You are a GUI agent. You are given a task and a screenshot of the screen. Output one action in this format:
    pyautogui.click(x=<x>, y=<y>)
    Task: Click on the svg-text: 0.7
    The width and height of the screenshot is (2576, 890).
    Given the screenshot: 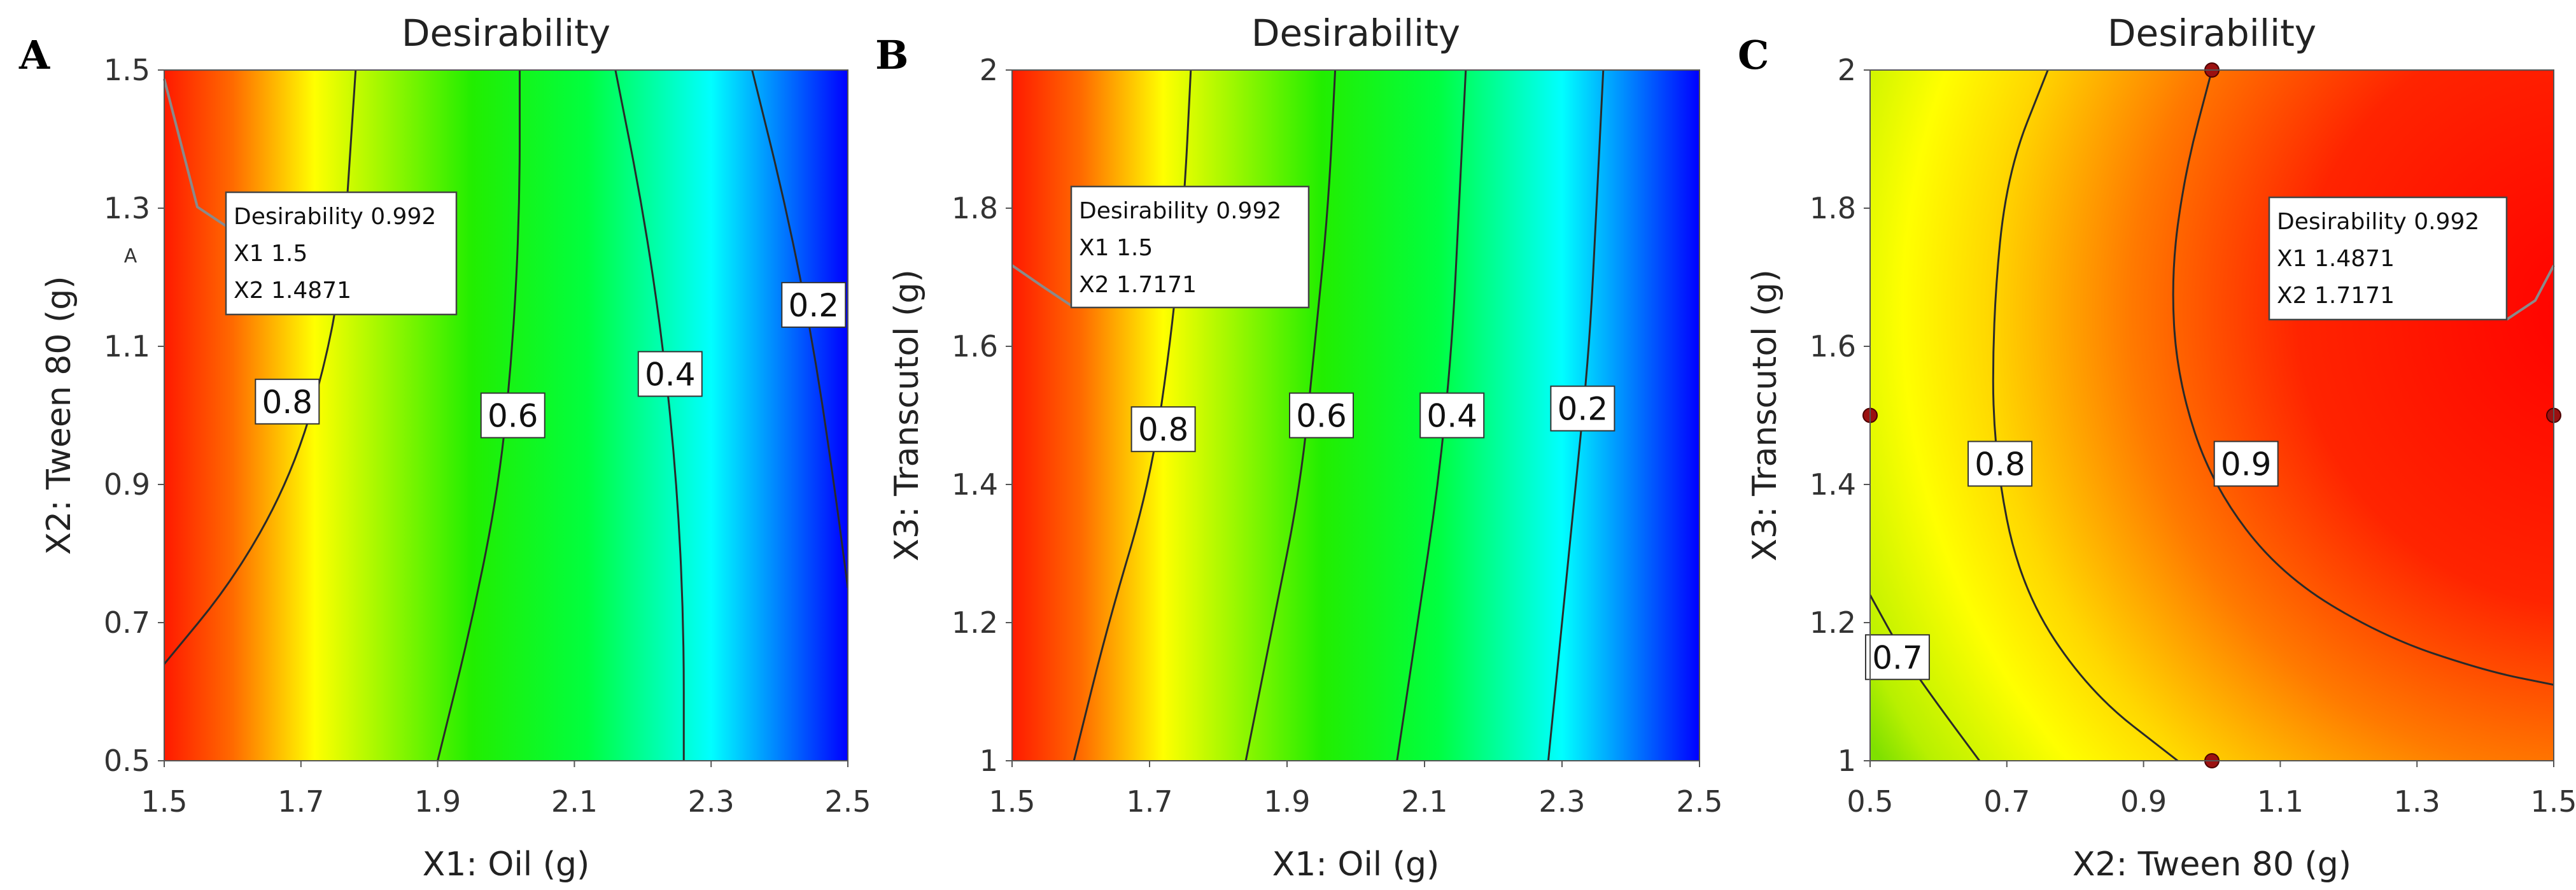 What is the action you would take?
    pyautogui.click(x=1898, y=657)
    